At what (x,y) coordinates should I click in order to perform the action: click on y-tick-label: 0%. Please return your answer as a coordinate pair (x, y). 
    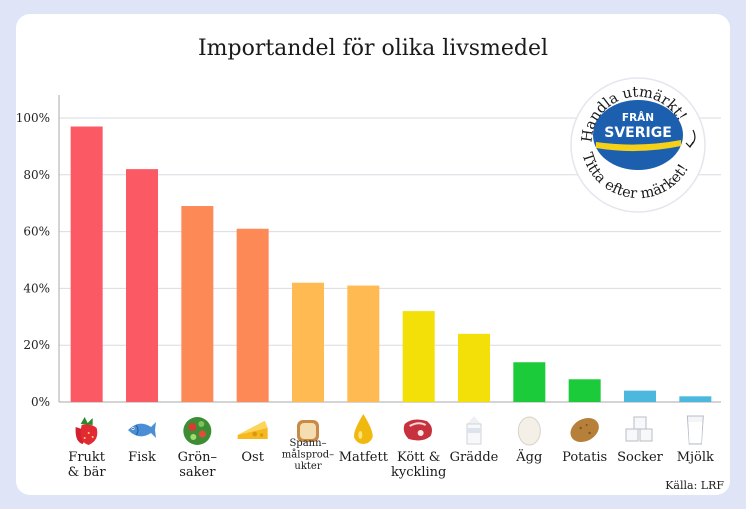
    Looking at the image, I should click on (40, 402).